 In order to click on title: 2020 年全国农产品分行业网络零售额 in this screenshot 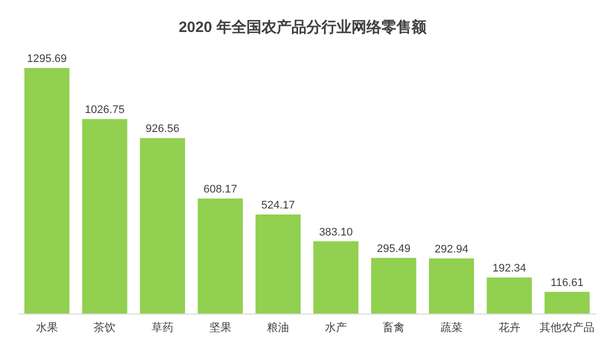, I will do `click(302, 27)`.